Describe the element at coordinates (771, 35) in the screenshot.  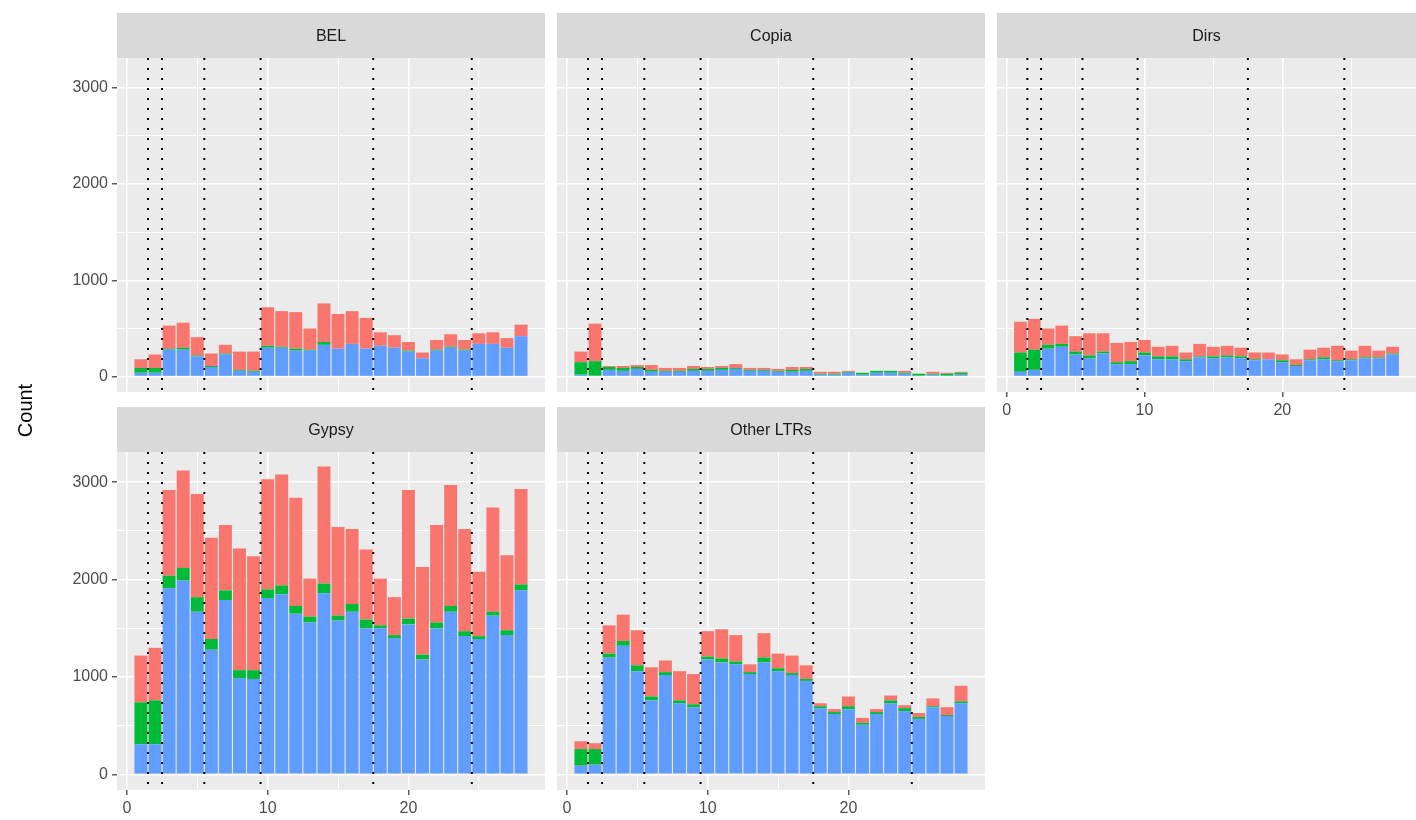
I see `chart-title: Copia` at that location.